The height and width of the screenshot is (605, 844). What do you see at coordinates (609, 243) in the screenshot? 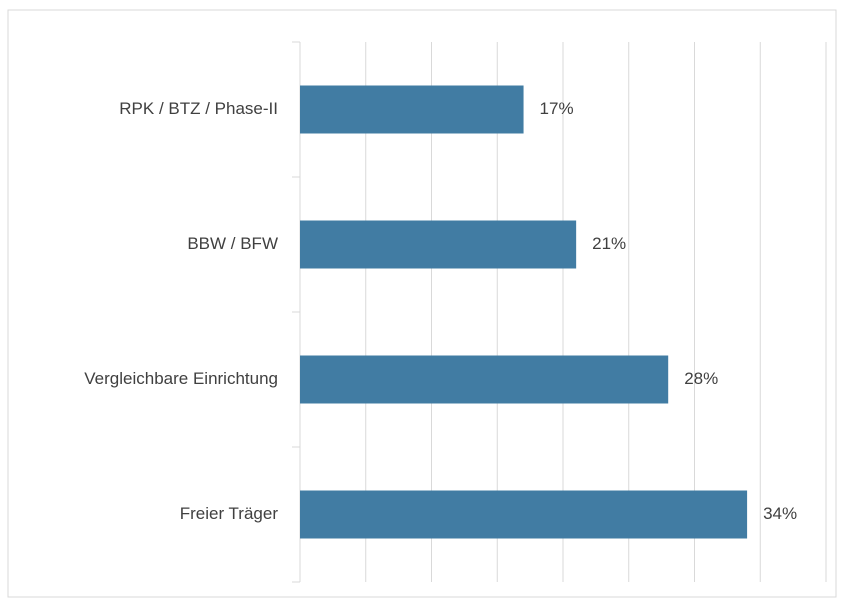
I see `value-label: 21%` at bounding box center [609, 243].